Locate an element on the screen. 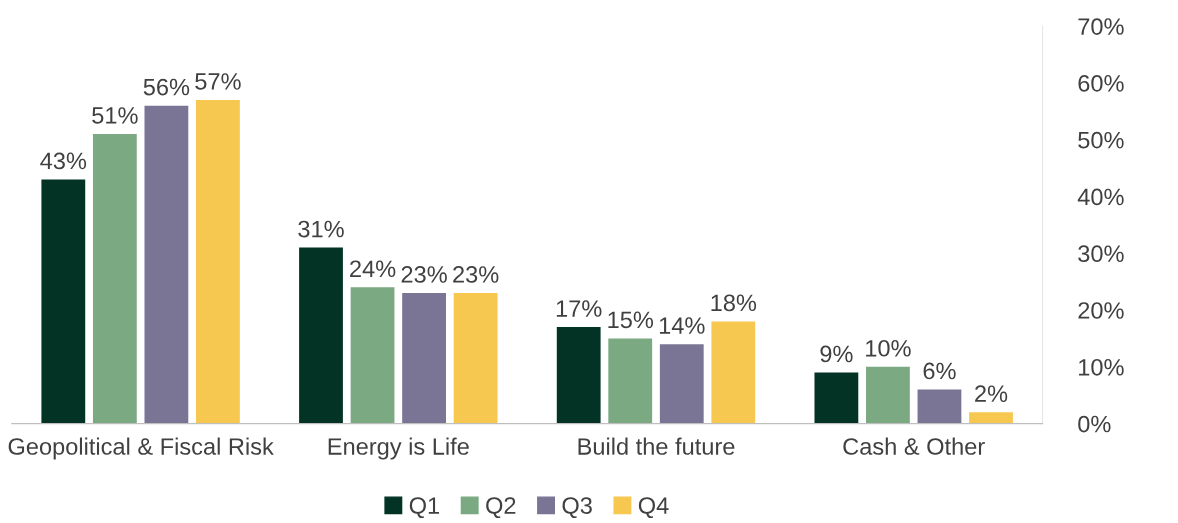 This screenshot has width=1178, height=523. data-label: 18% is located at coordinates (734, 303).